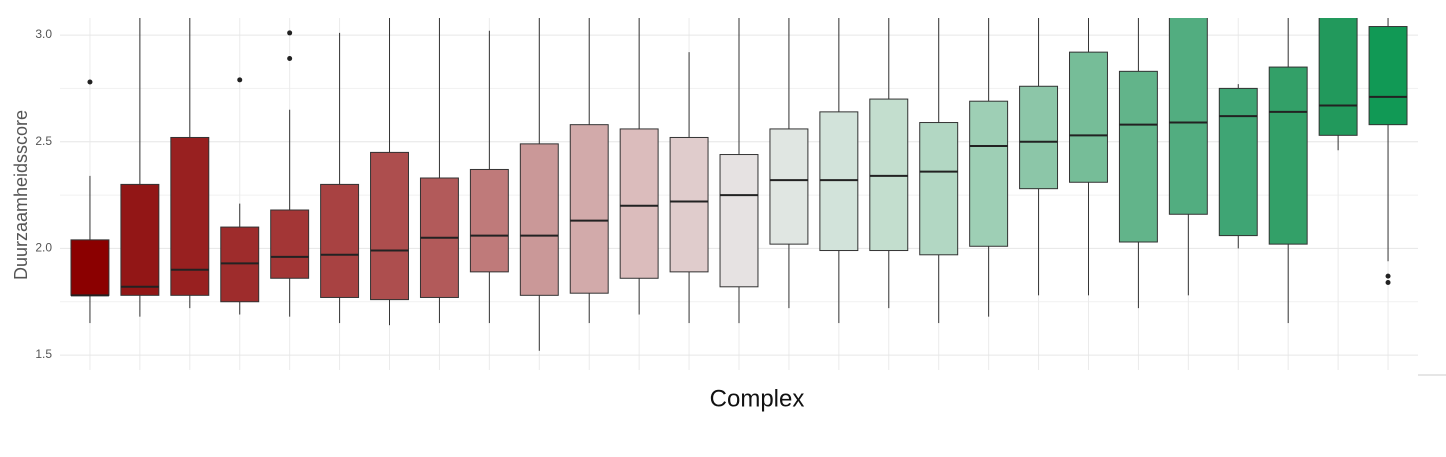 The image size is (1446, 457). What do you see at coordinates (757, 398) in the screenshot?
I see `x-axis-label: Complex` at bounding box center [757, 398].